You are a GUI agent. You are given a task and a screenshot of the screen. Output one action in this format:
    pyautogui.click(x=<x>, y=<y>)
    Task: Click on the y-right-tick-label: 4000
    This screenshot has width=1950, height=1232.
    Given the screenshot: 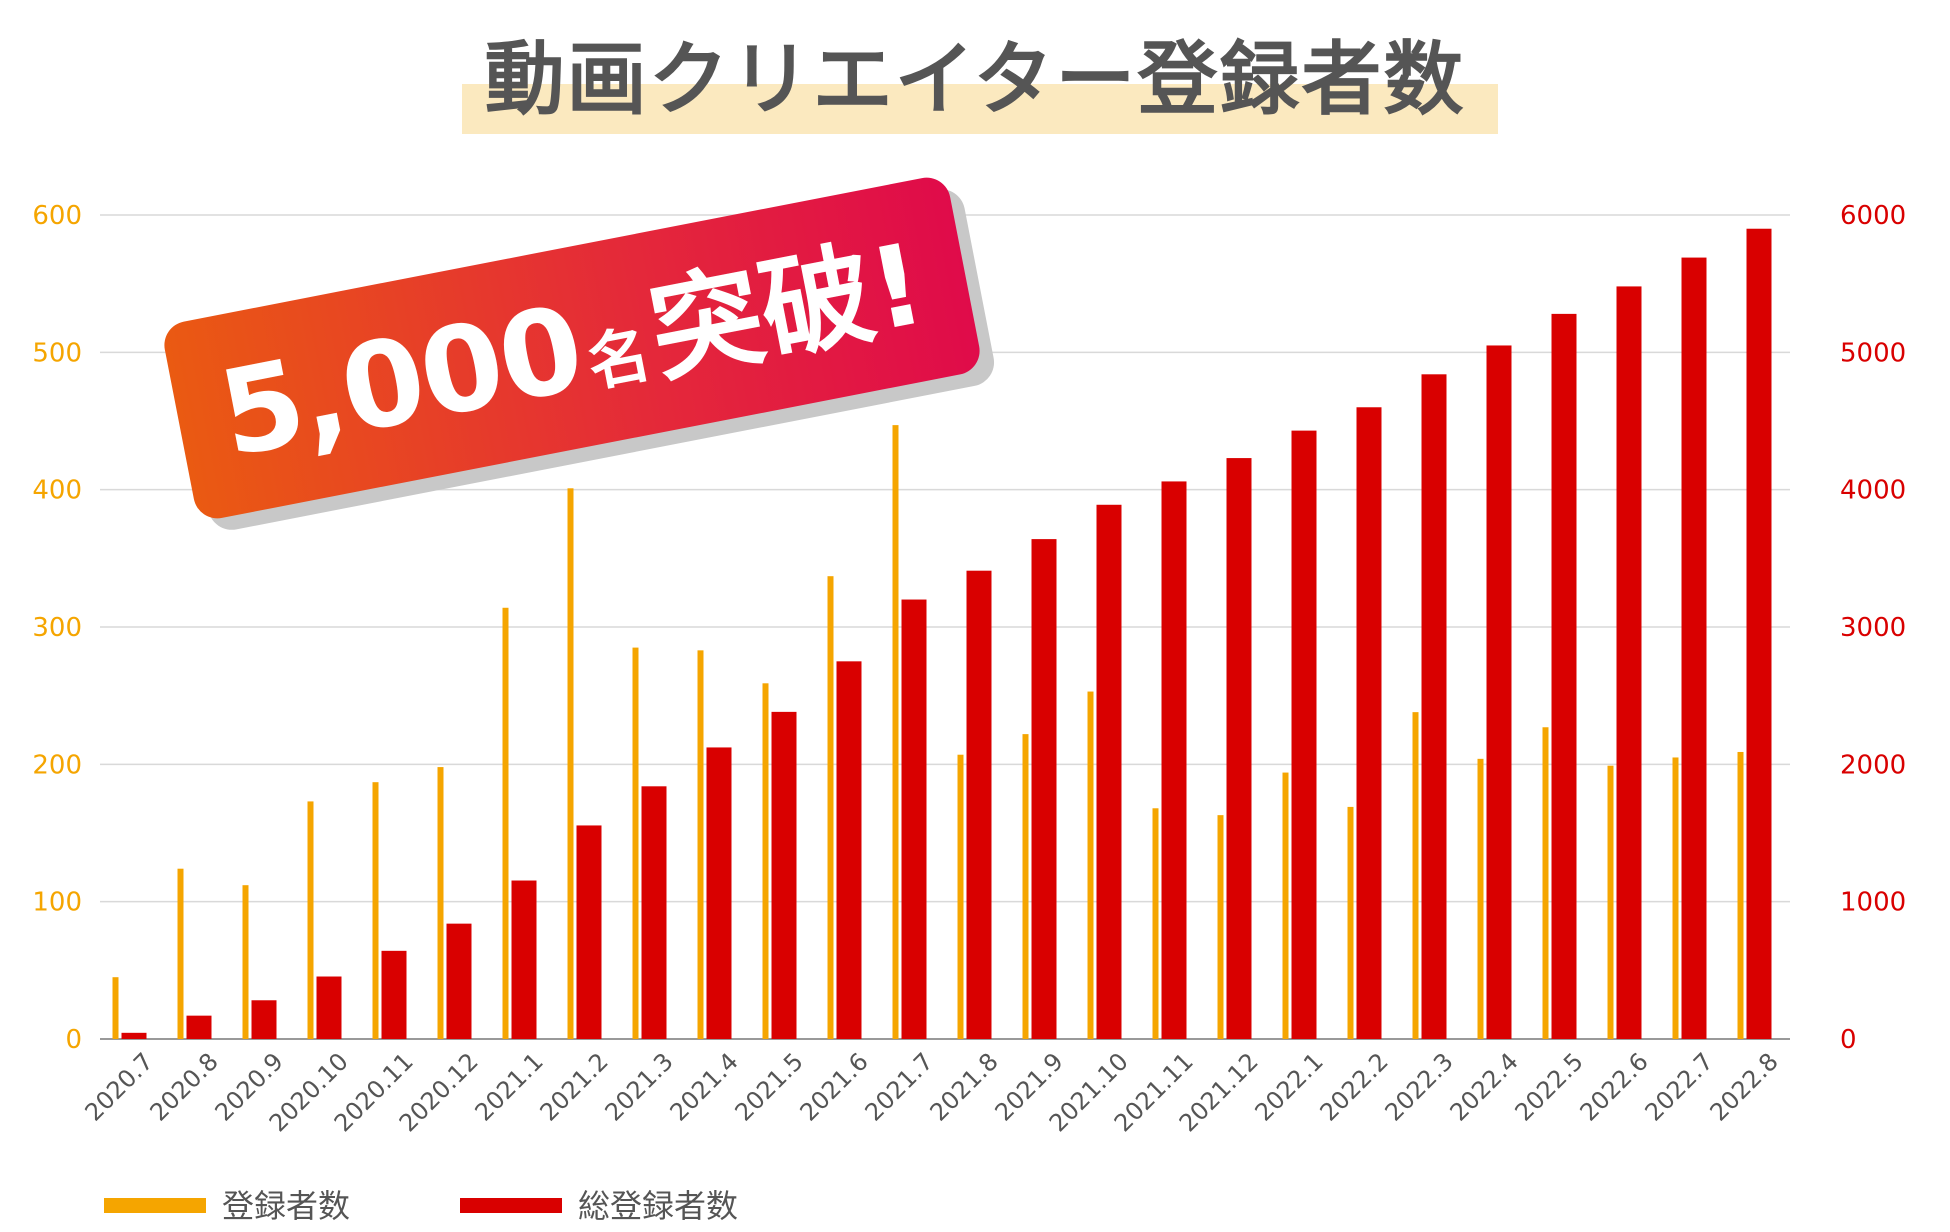 What is the action you would take?
    pyautogui.click(x=1873, y=491)
    